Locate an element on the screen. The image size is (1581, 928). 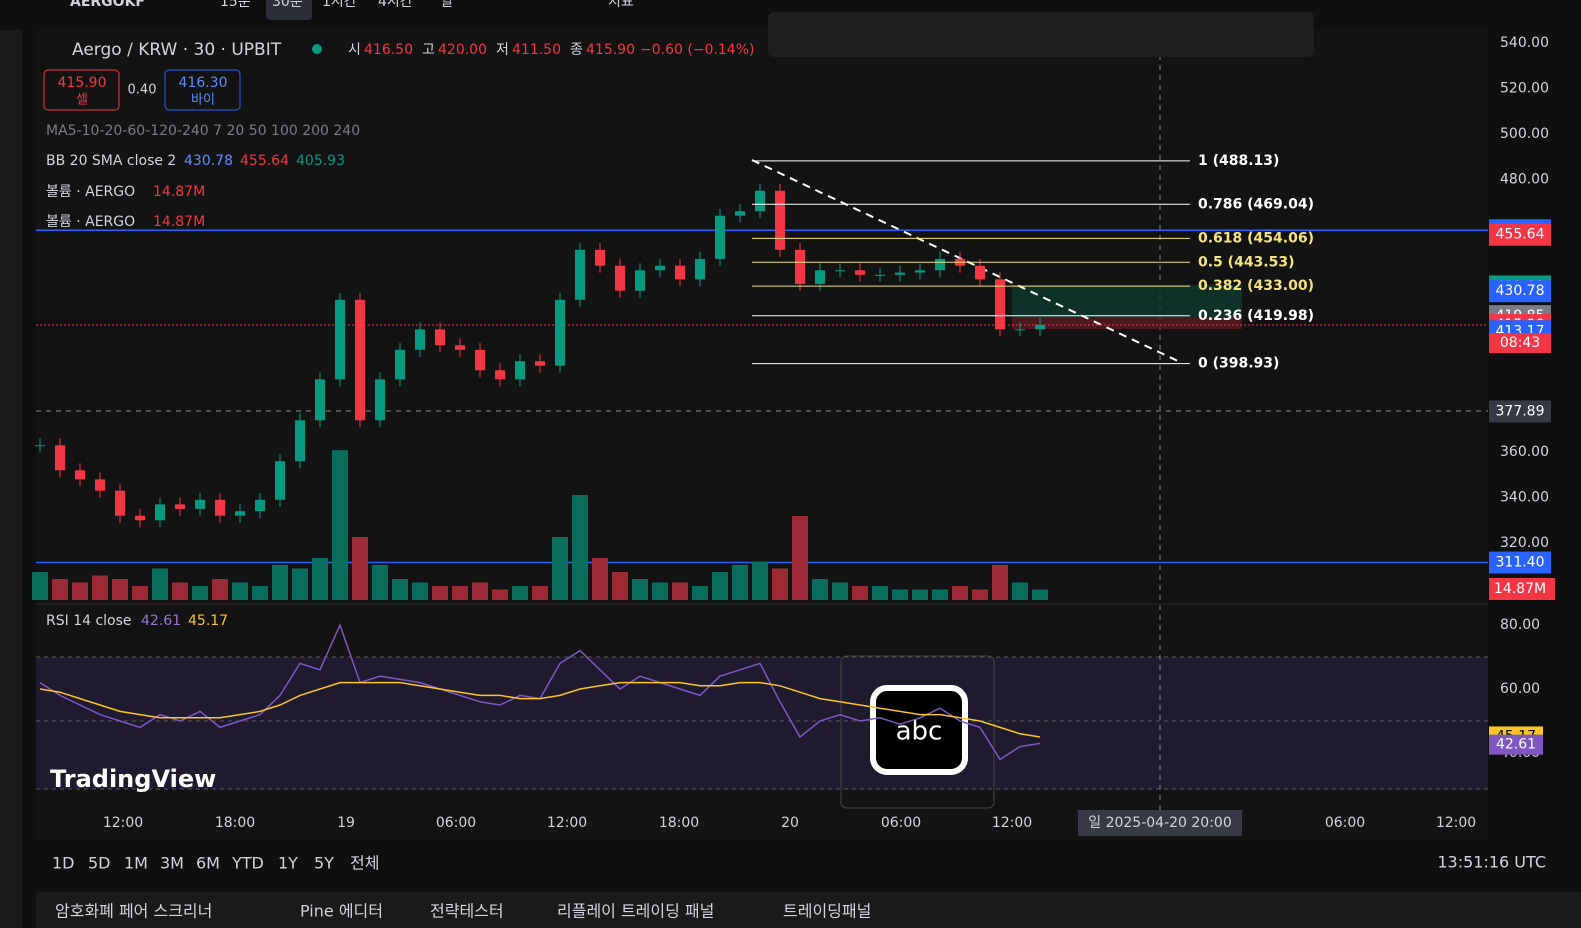
fib-label: 0.786 (469.04) is located at coordinates (1256, 204).